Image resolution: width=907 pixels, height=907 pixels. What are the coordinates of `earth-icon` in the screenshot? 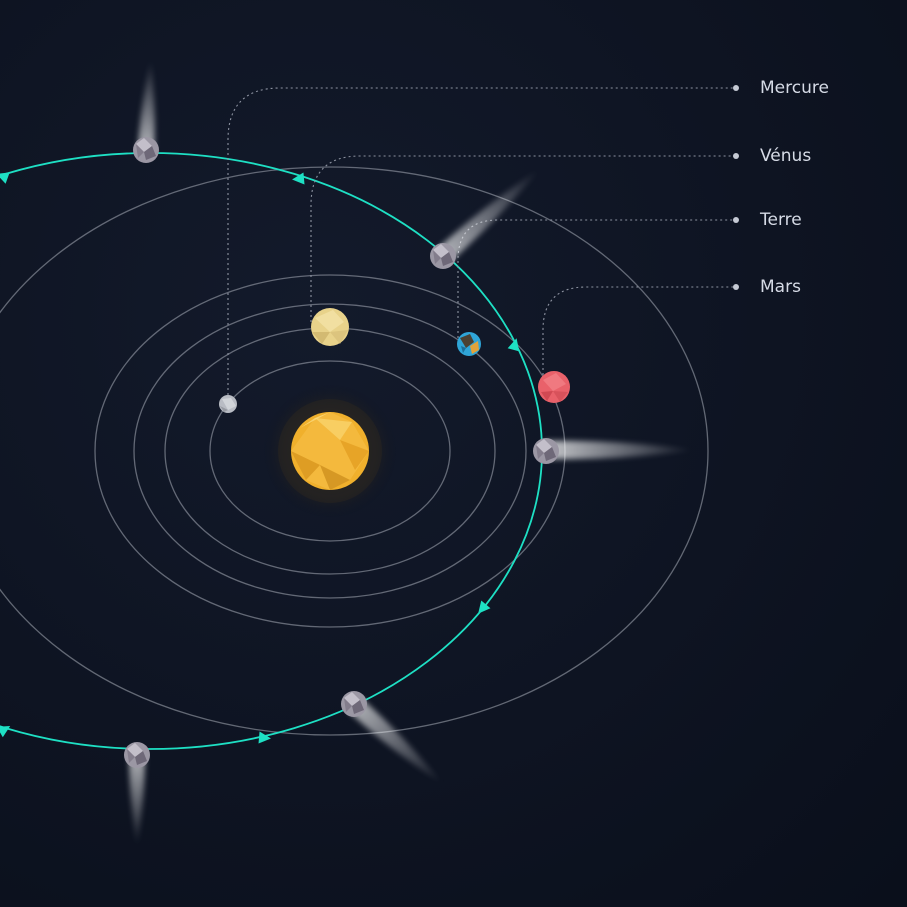 It's located at (469, 344).